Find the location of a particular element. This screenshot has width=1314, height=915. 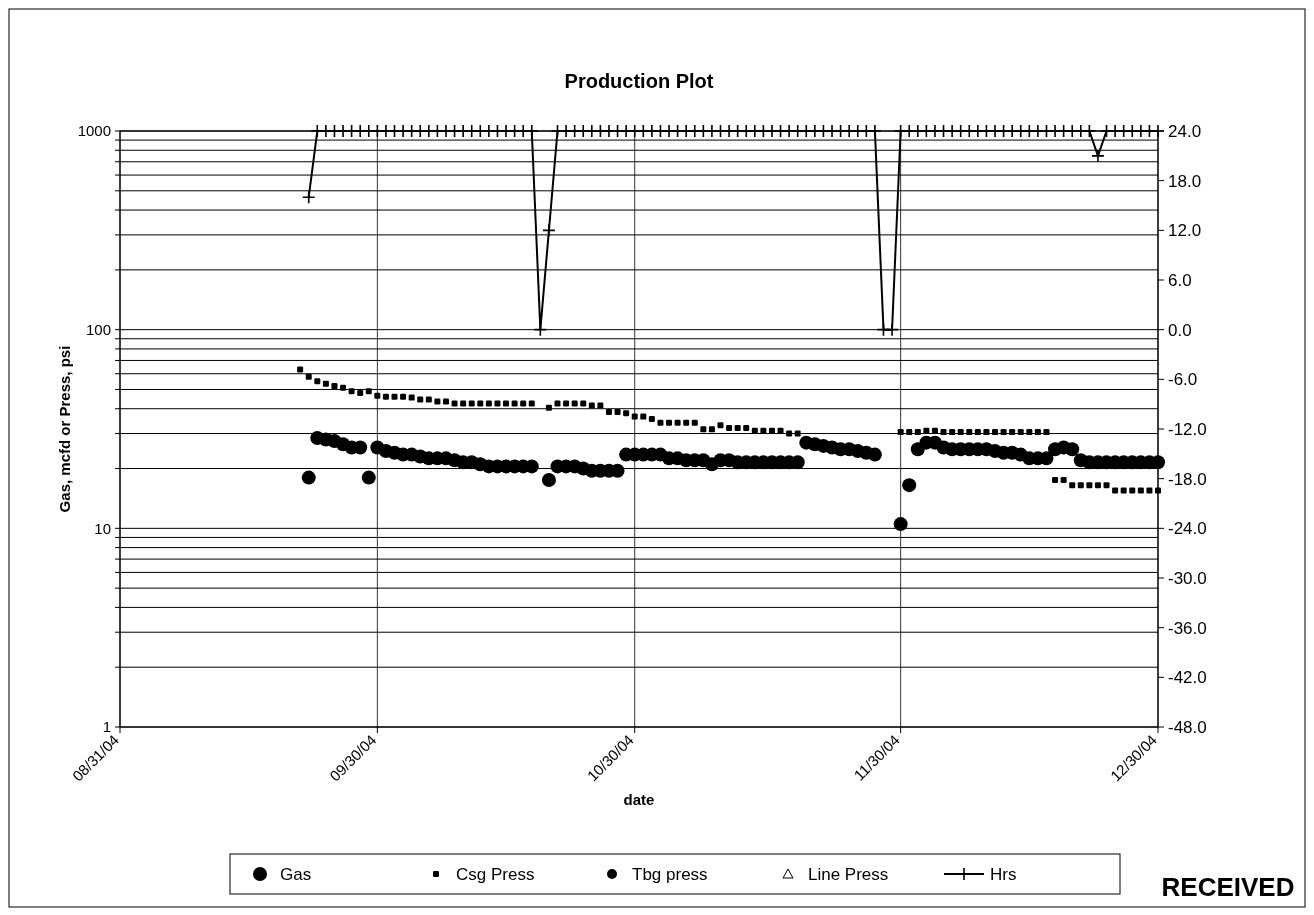

y2-tick-label: -36.0 is located at coordinates (1187, 628).